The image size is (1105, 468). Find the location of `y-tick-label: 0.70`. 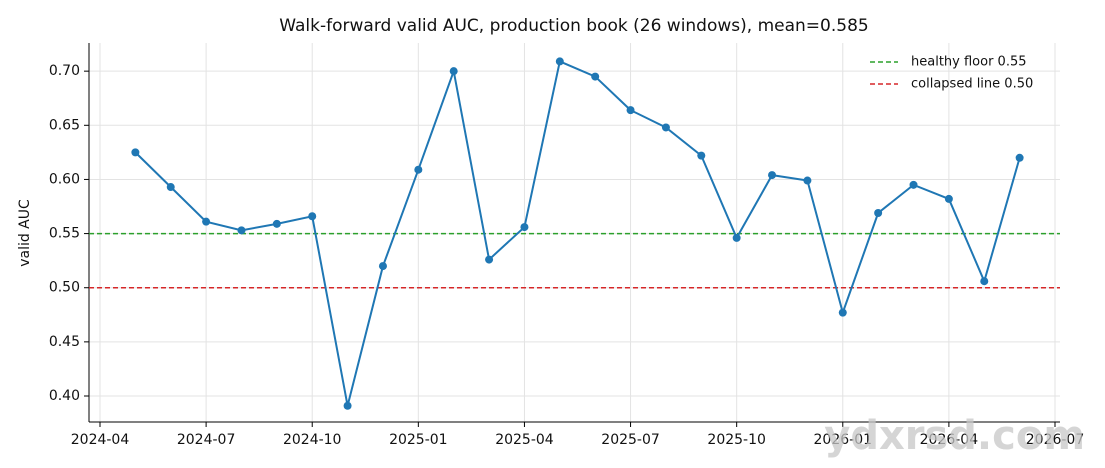

y-tick-label: 0.70 is located at coordinates (64, 71).